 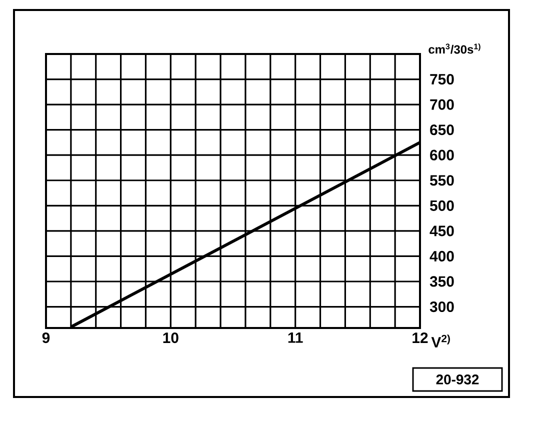 What do you see at coordinates (442, 231) in the screenshot?
I see `y-tick-label: 450` at bounding box center [442, 231].